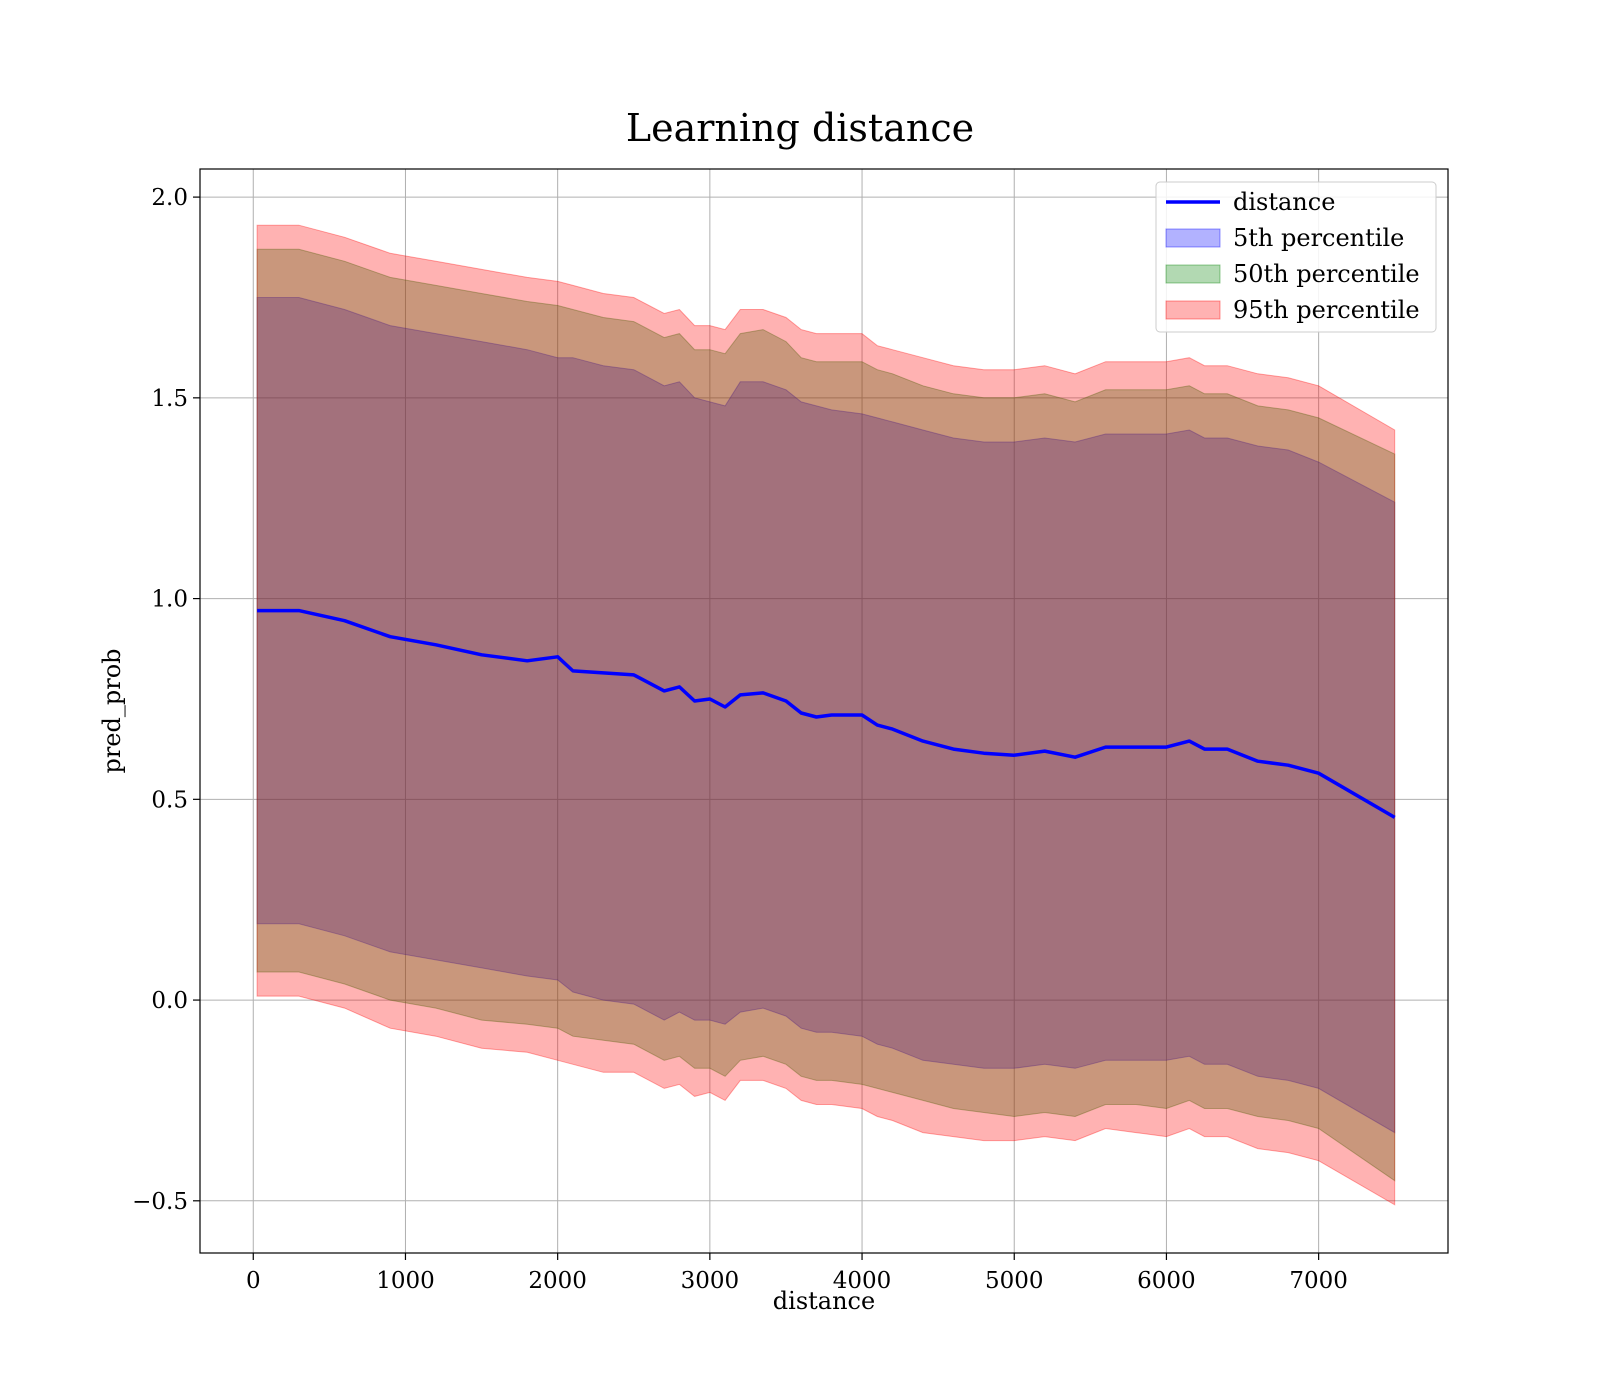  What do you see at coordinates (557, 1281) in the screenshot?
I see `x-tick-label: 2000` at bounding box center [557, 1281].